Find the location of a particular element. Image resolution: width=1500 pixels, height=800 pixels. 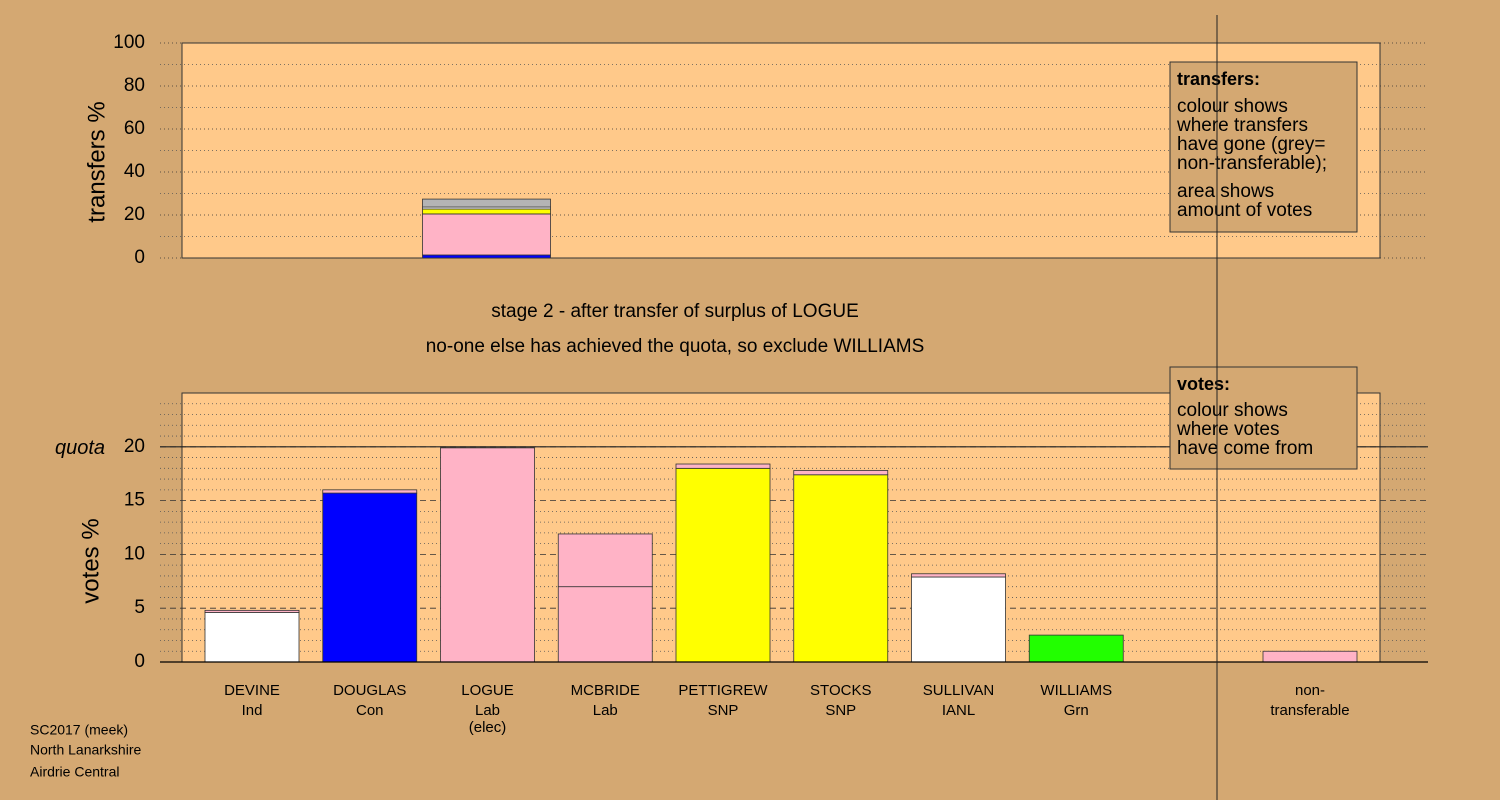

legend-text: non-transferable); is located at coordinates (1252, 163).